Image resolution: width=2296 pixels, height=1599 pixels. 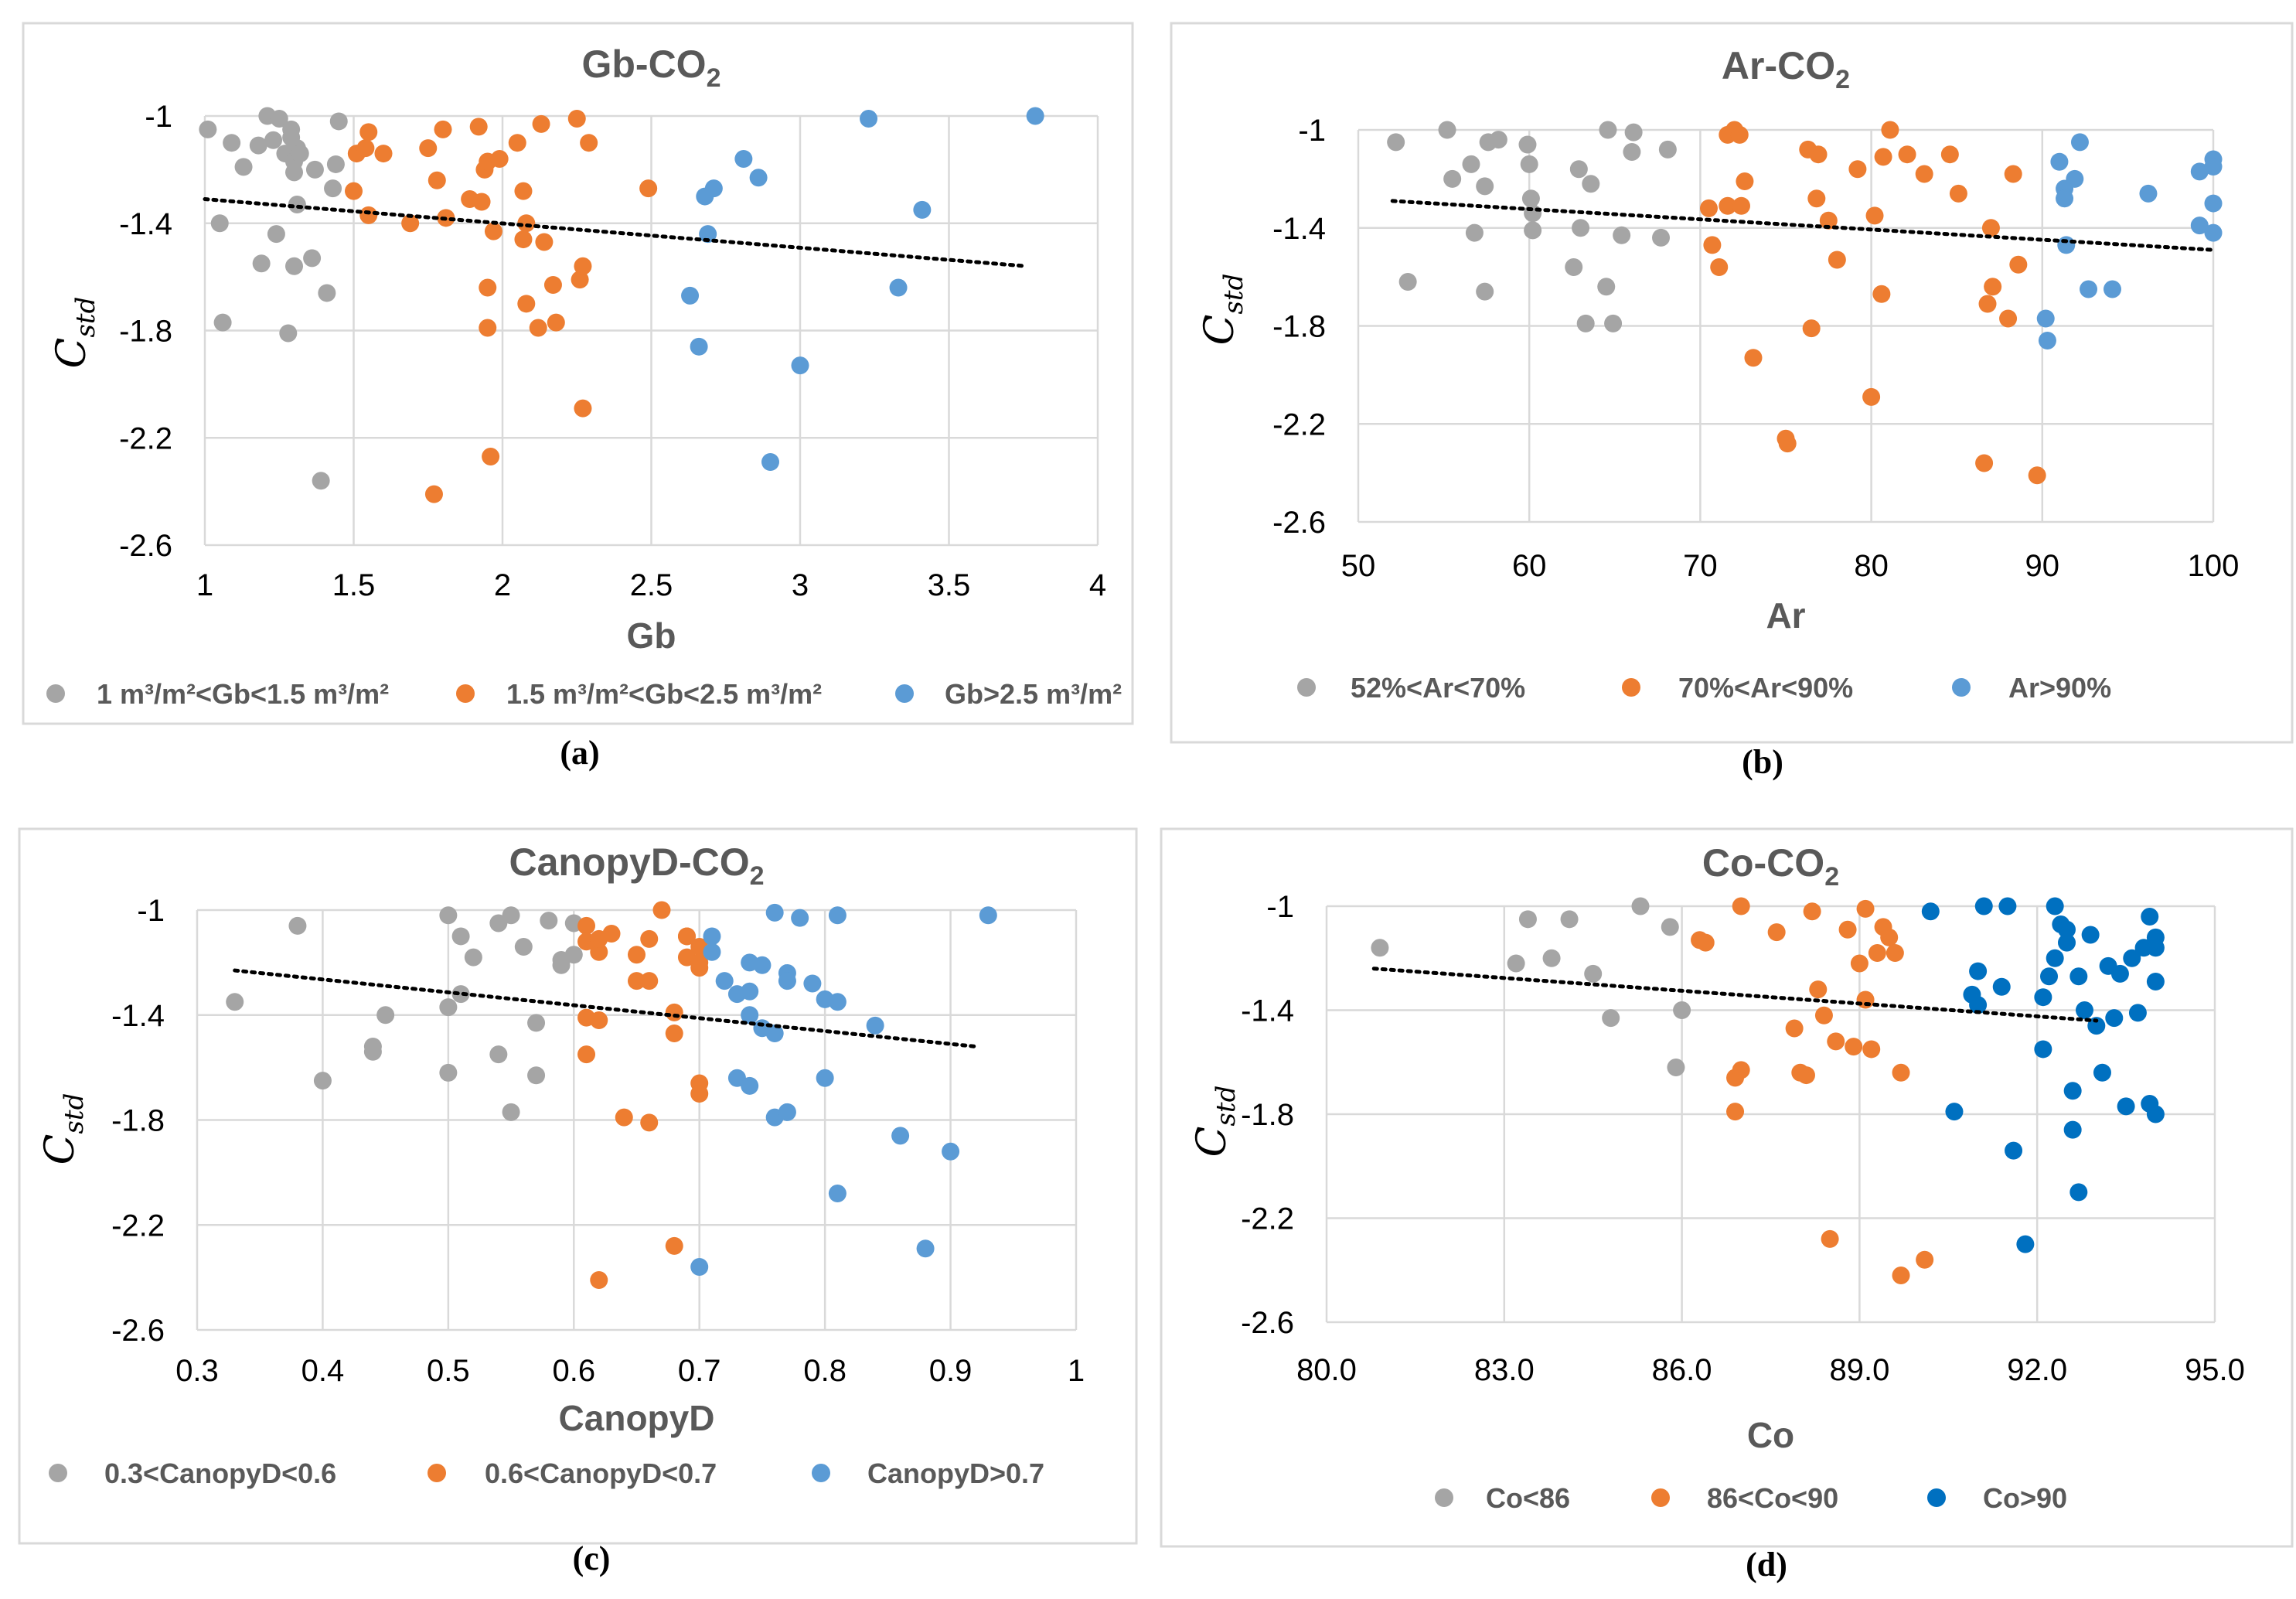 I want to click on x-tick-label: 95.0, so click(x=2215, y=1370).